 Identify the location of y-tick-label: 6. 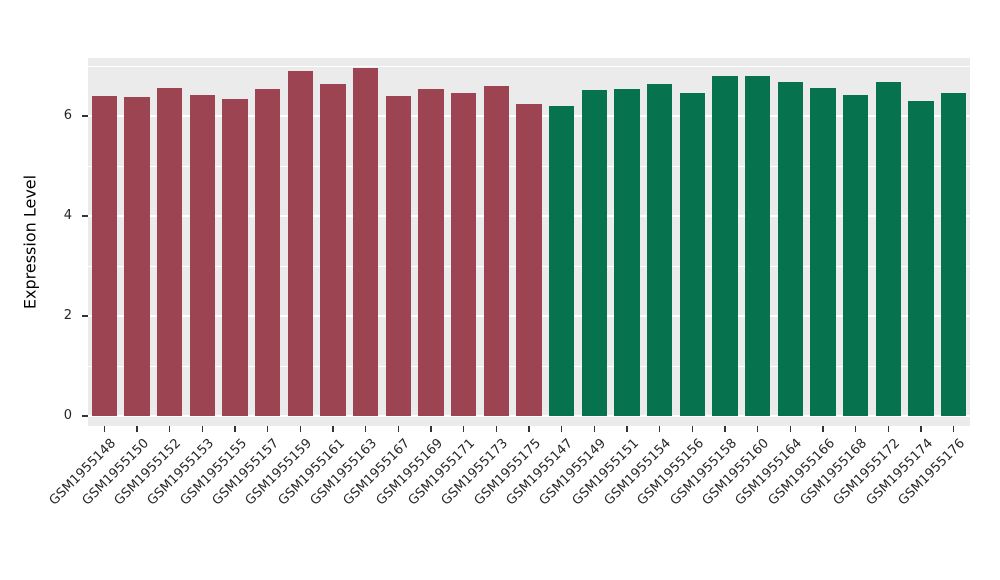
(67, 115).